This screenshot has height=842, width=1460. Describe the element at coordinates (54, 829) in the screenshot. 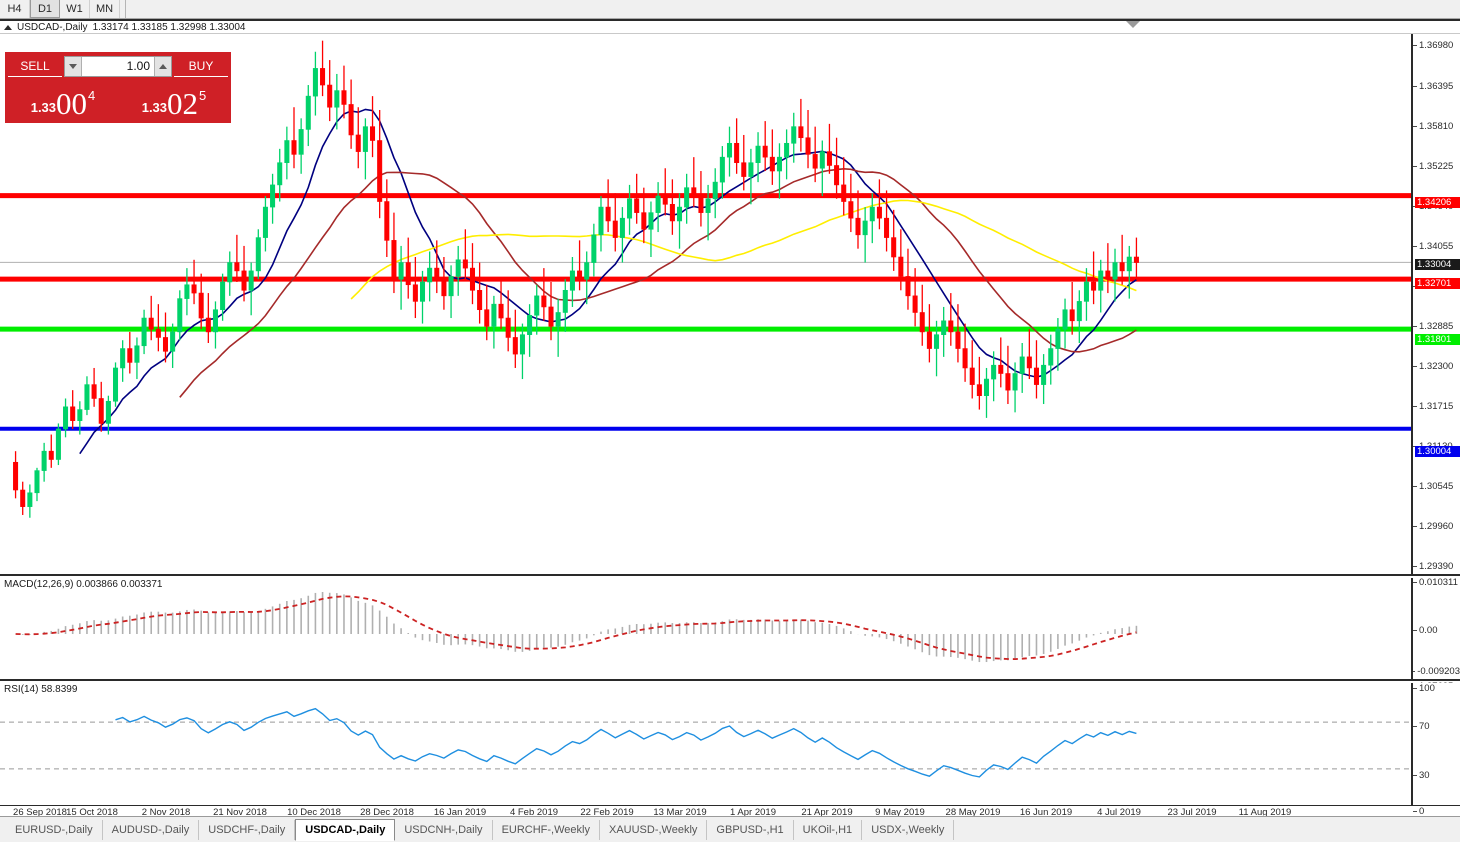

I see `chart-tab-eurusd: EURUSD-,Daily` at that location.